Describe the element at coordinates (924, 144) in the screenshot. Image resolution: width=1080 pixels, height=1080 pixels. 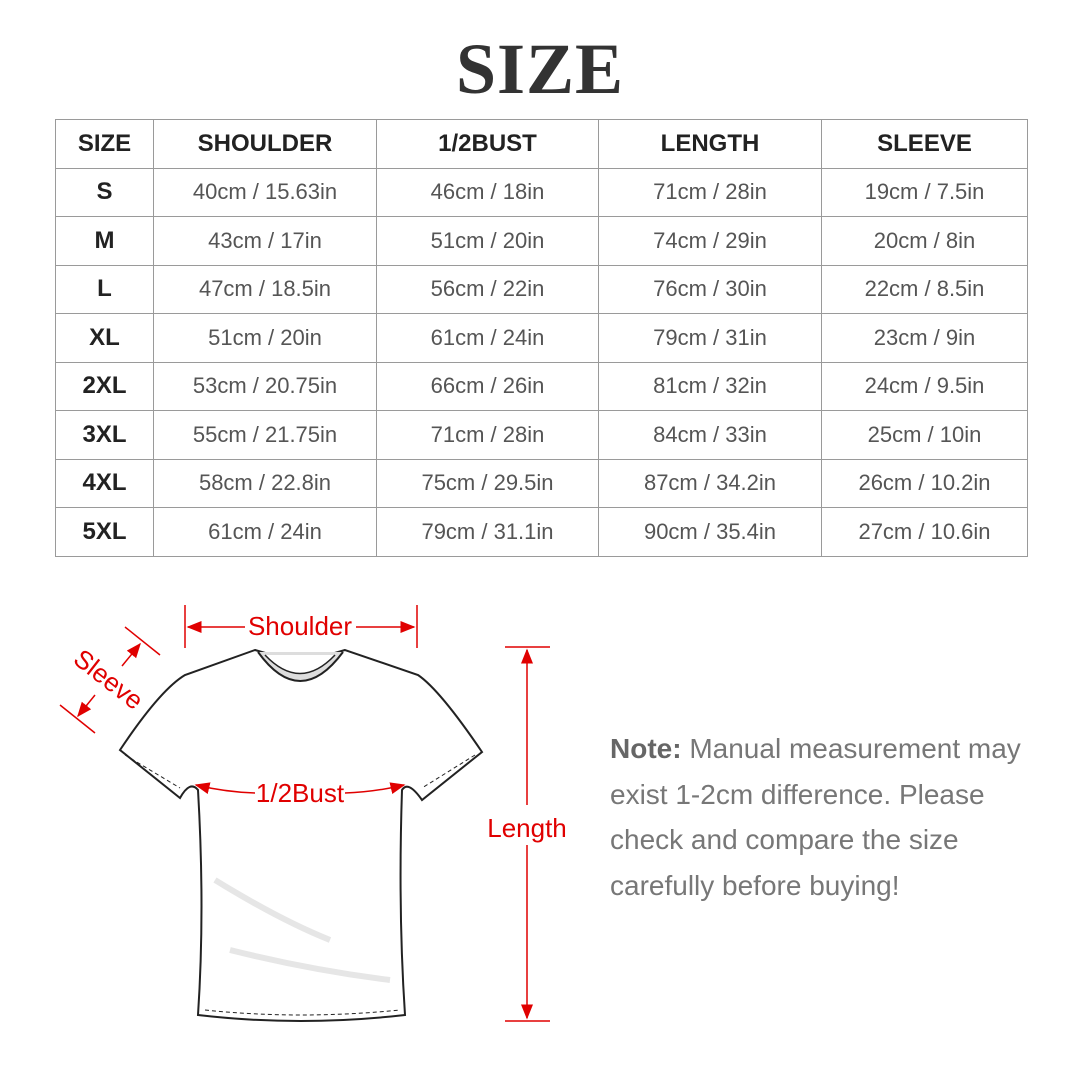
I see `column-header: SLEEVE` at that location.